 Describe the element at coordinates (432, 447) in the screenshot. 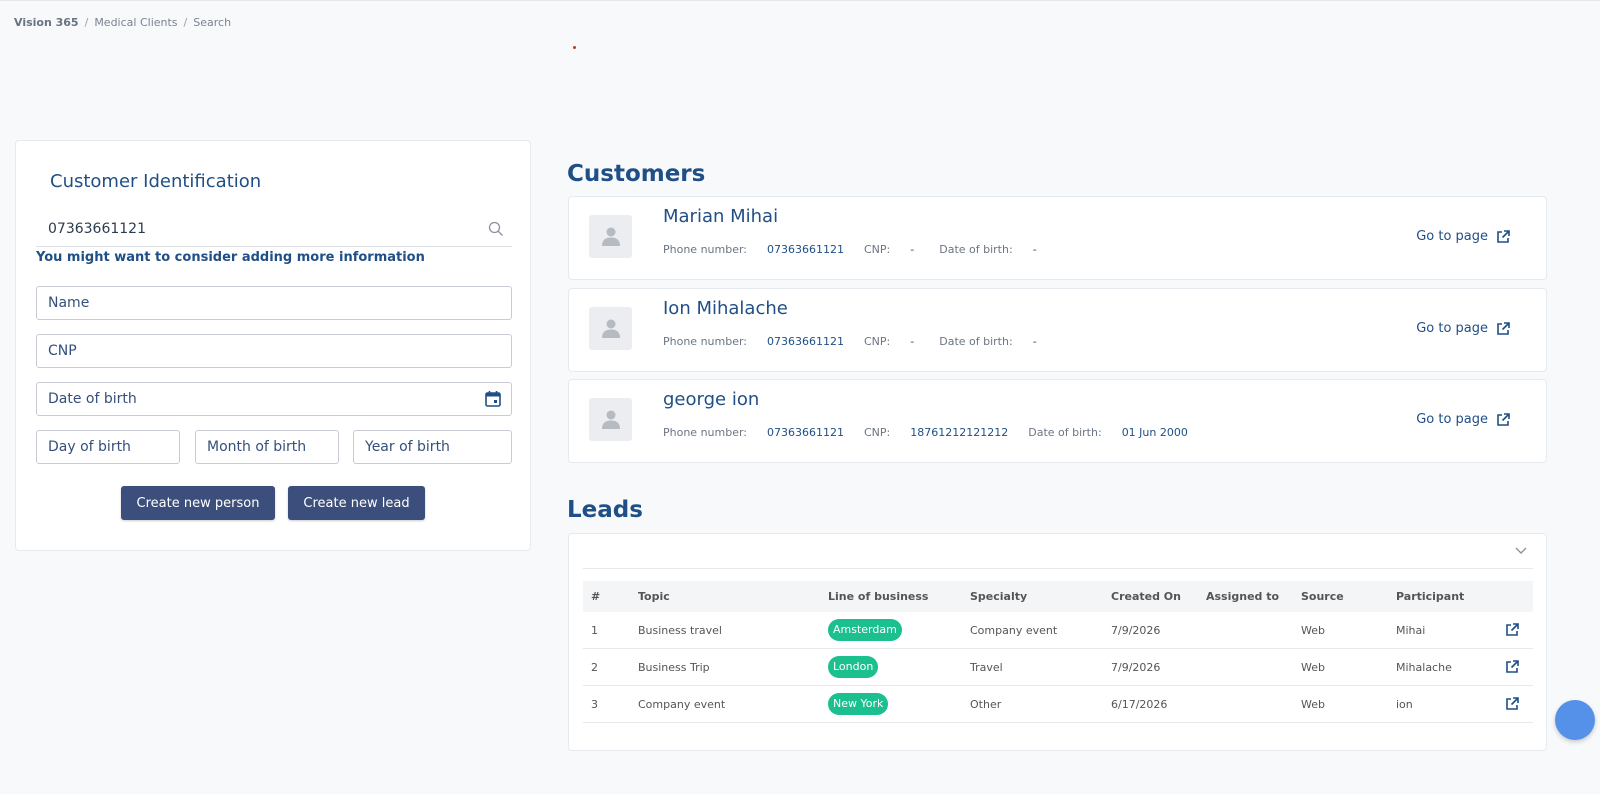

I see `year-of-birth-field: Year of birth` at that location.